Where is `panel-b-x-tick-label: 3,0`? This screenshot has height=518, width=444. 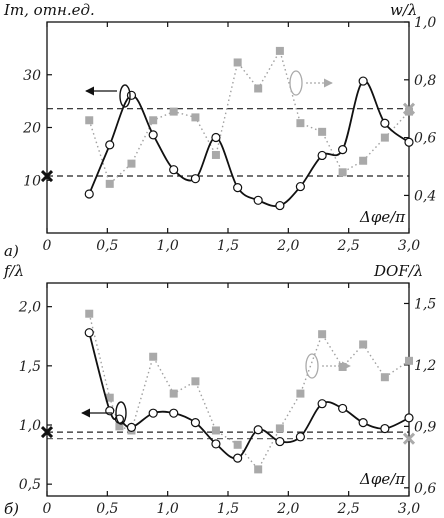
panel-b-x-tick-label: 3,0 is located at coordinates (409, 509).